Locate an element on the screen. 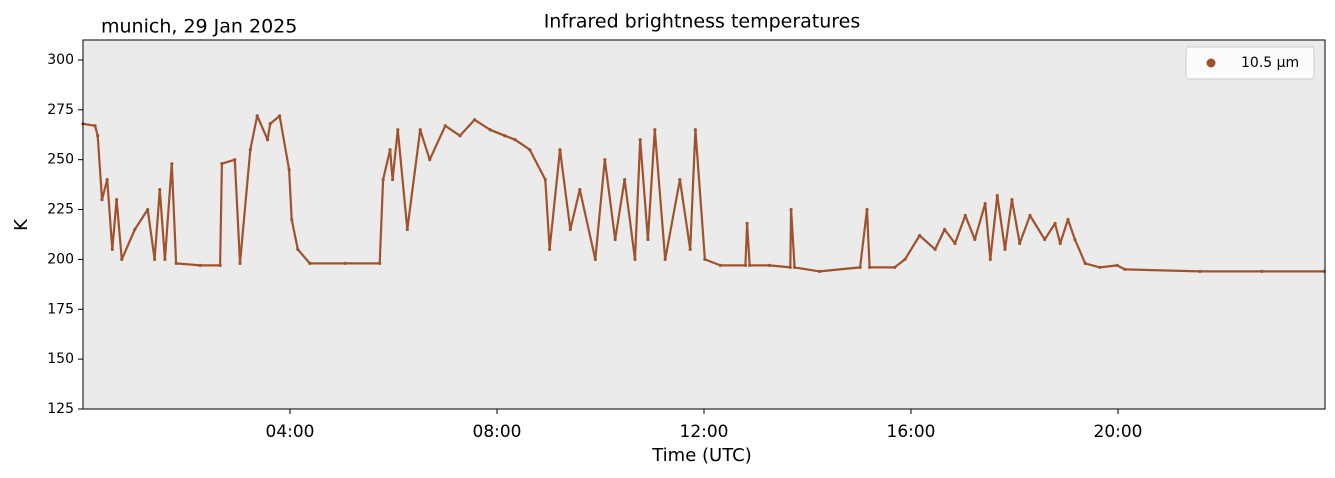 The height and width of the screenshot is (478, 1335). y-tick-label: 125 is located at coordinates (60, 409).